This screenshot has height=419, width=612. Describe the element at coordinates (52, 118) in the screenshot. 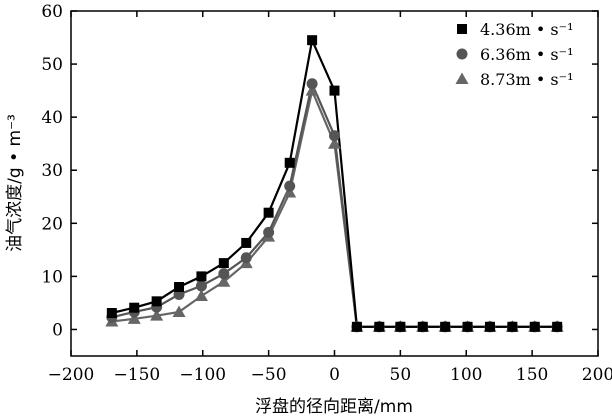

I see `y-tick-label: 40` at that location.